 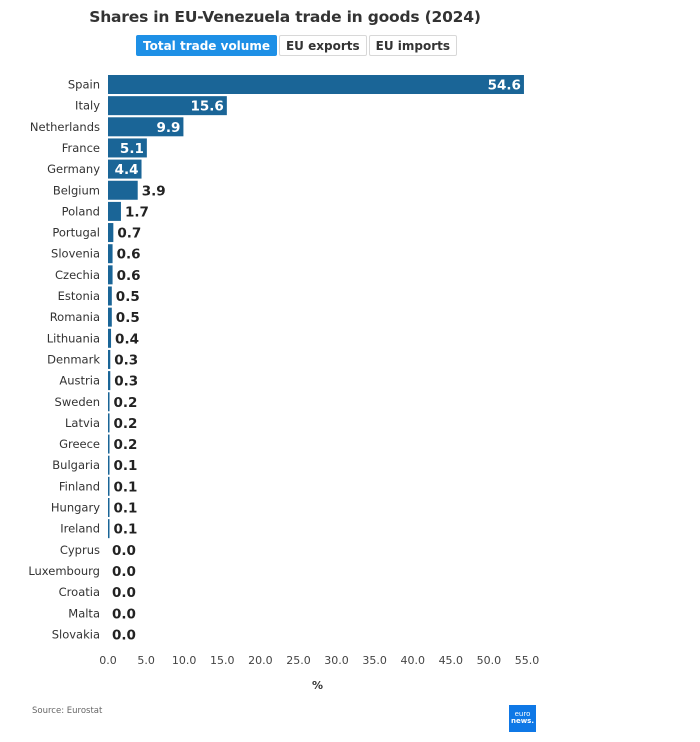 What do you see at coordinates (76, 233) in the screenshot?
I see `category-label: Portugal` at bounding box center [76, 233].